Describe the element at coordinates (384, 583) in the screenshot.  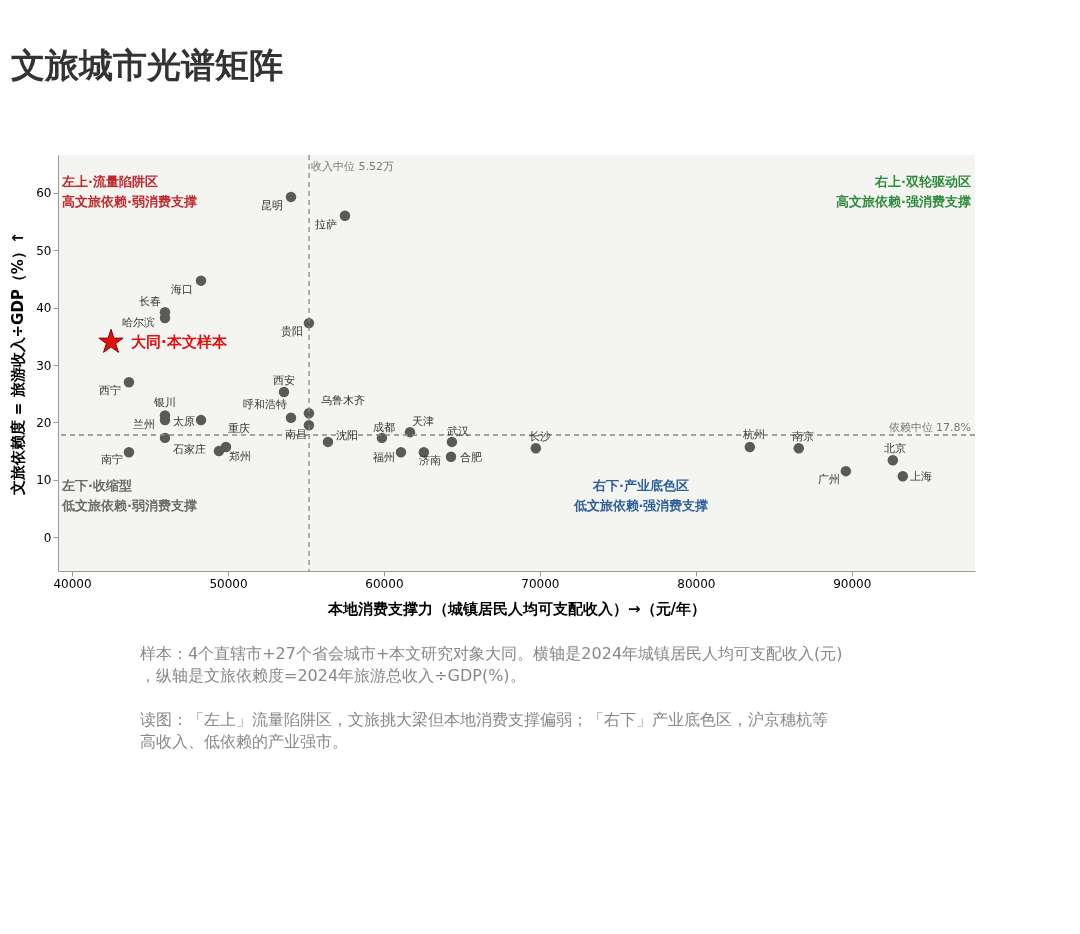
I see `x-tick-label: 60000` at that location.